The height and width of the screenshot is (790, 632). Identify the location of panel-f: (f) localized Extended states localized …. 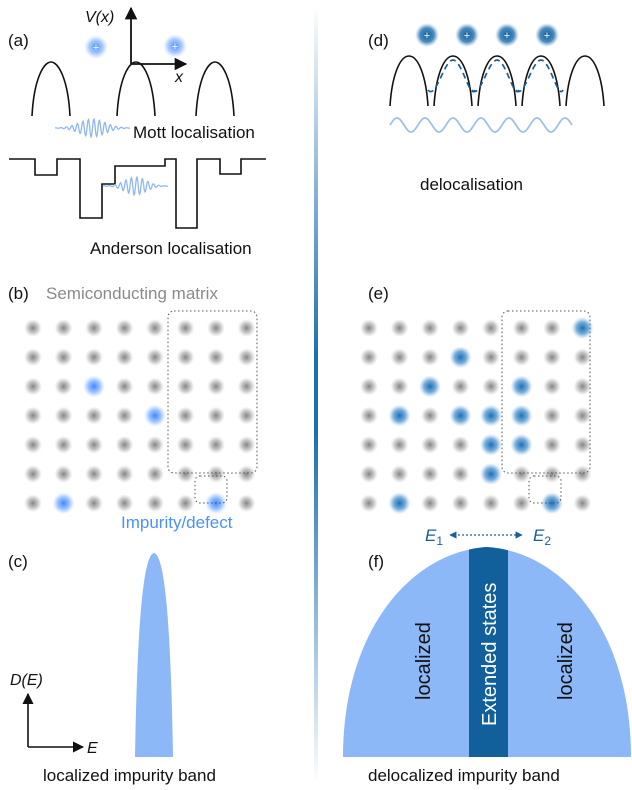
(487, 655).